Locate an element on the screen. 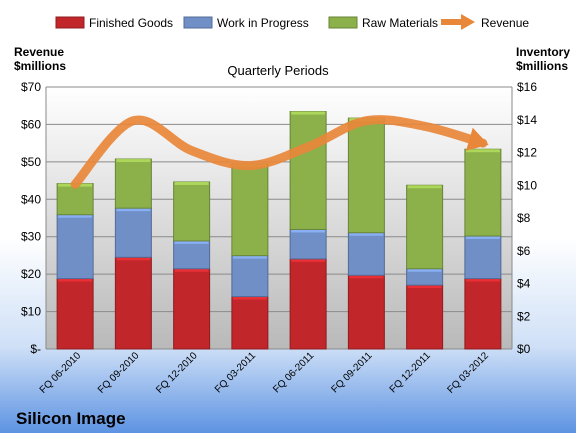 This screenshot has height=433, width=576. legend-label: Finished Goods is located at coordinates (131, 23).